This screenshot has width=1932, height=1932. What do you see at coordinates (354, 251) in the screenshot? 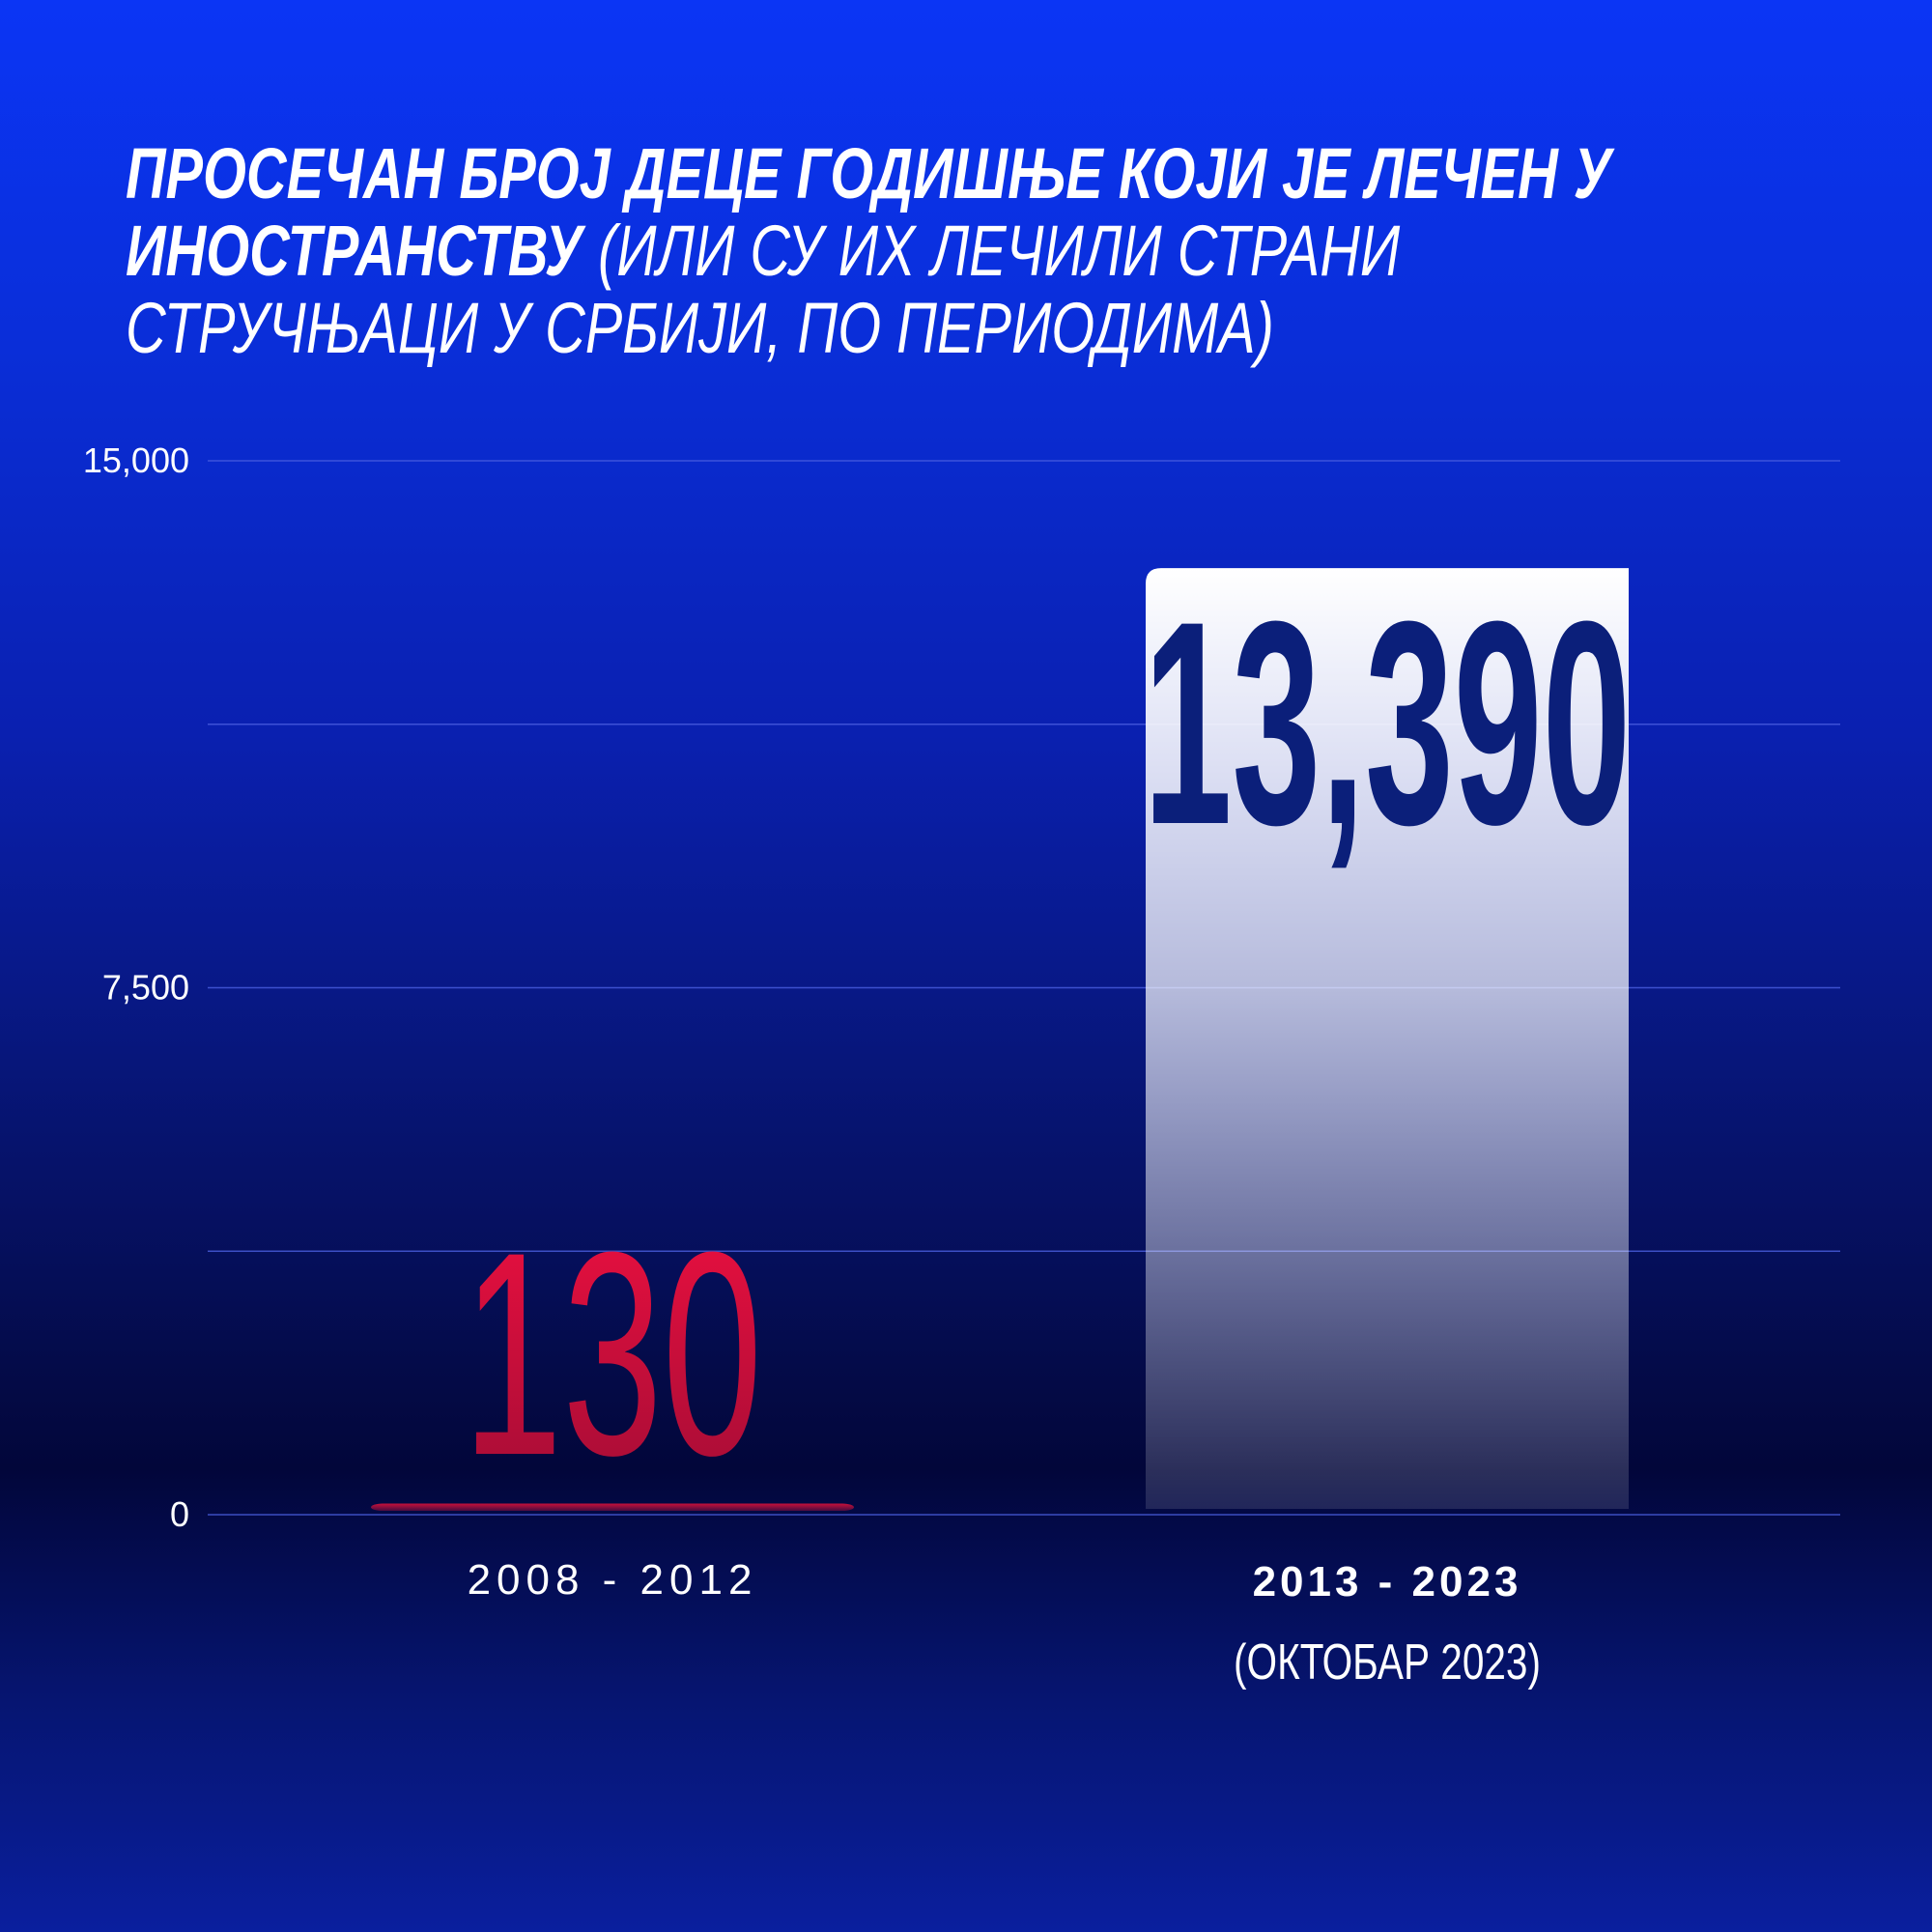
I see `title-line-2-bold: ИНОСТРАНСТВУ` at bounding box center [354, 251].